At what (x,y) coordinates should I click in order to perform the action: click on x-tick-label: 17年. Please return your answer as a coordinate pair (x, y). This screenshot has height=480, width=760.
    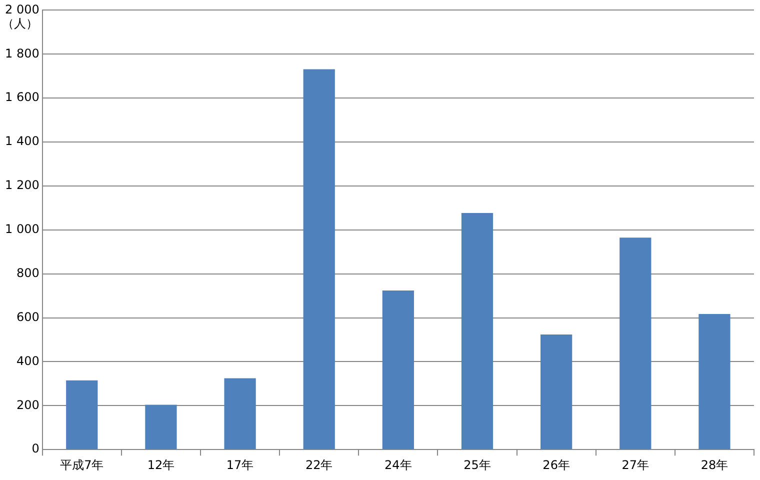
    Looking at the image, I should click on (240, 465).